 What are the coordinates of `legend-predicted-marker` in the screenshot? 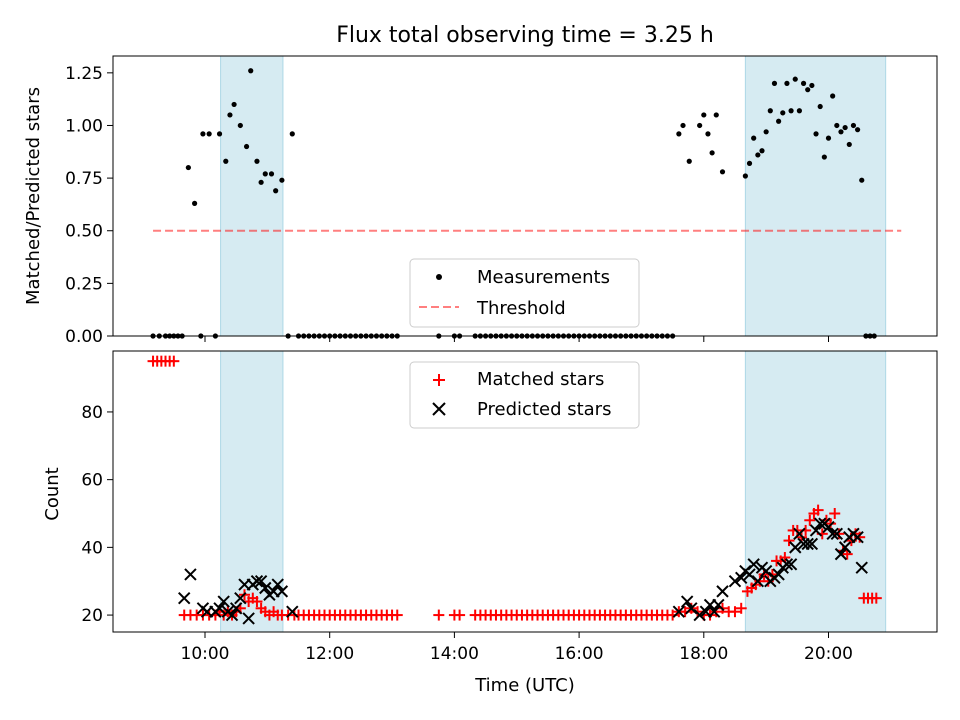 It's located at (439, 409).